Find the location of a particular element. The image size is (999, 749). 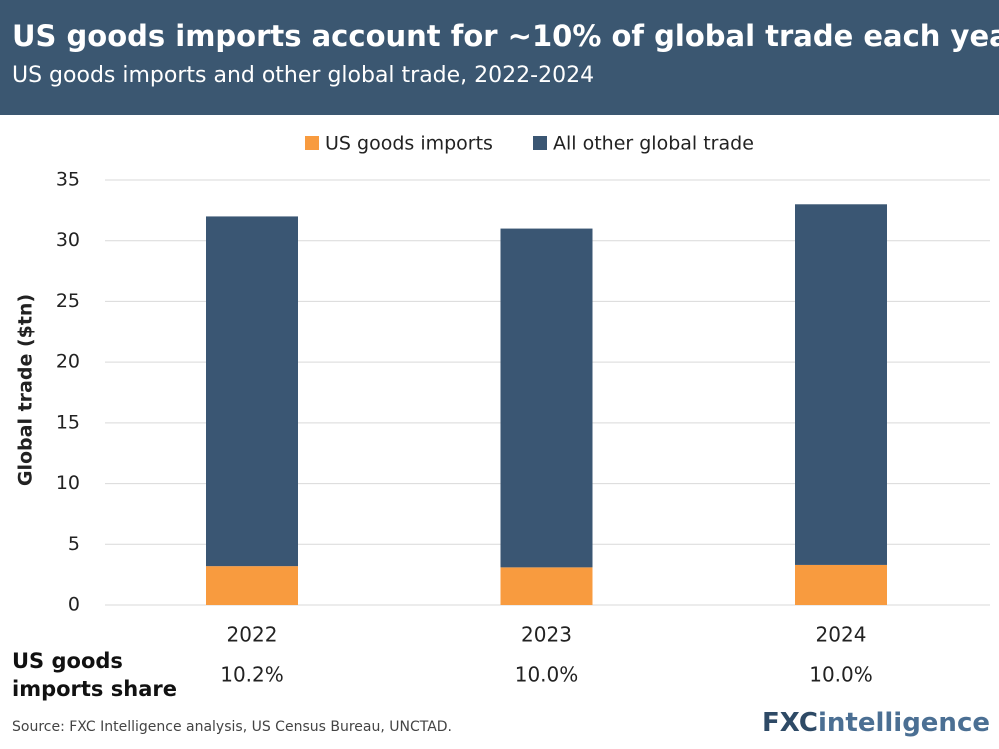

y-tick-label: 0 is located at coordinates (74, 605).